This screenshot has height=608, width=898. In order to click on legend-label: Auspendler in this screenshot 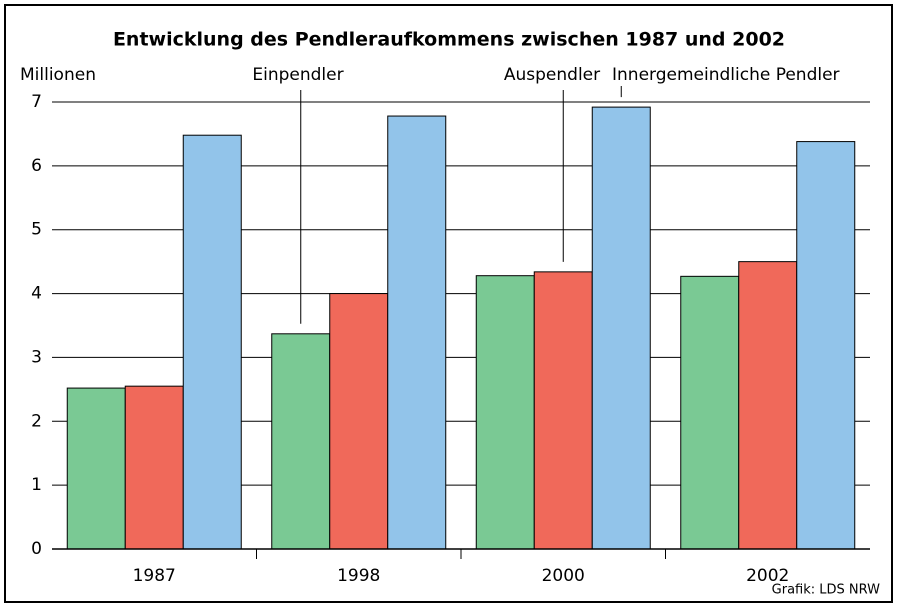, I will do `click(552, 75)`.